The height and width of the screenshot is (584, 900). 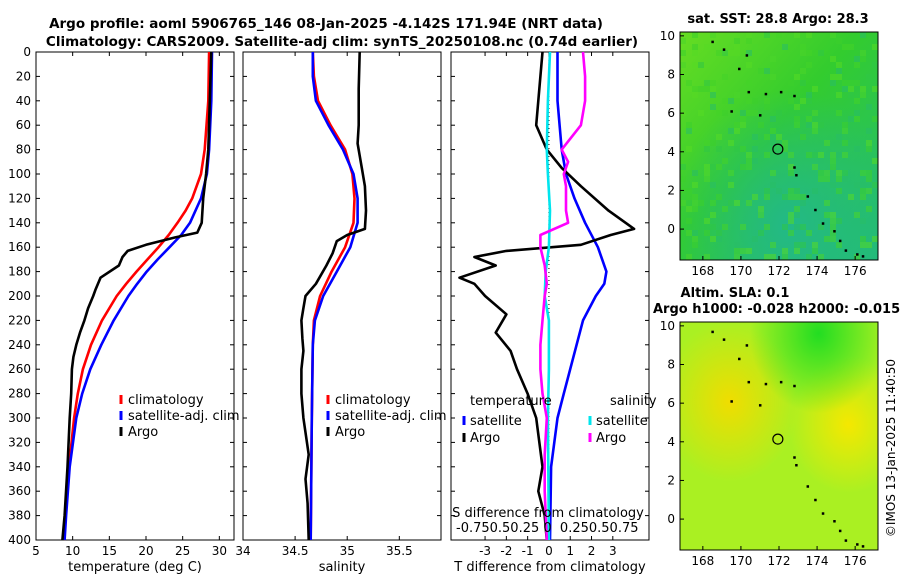 I want to click on sla-map, so click(x=779, y=436).